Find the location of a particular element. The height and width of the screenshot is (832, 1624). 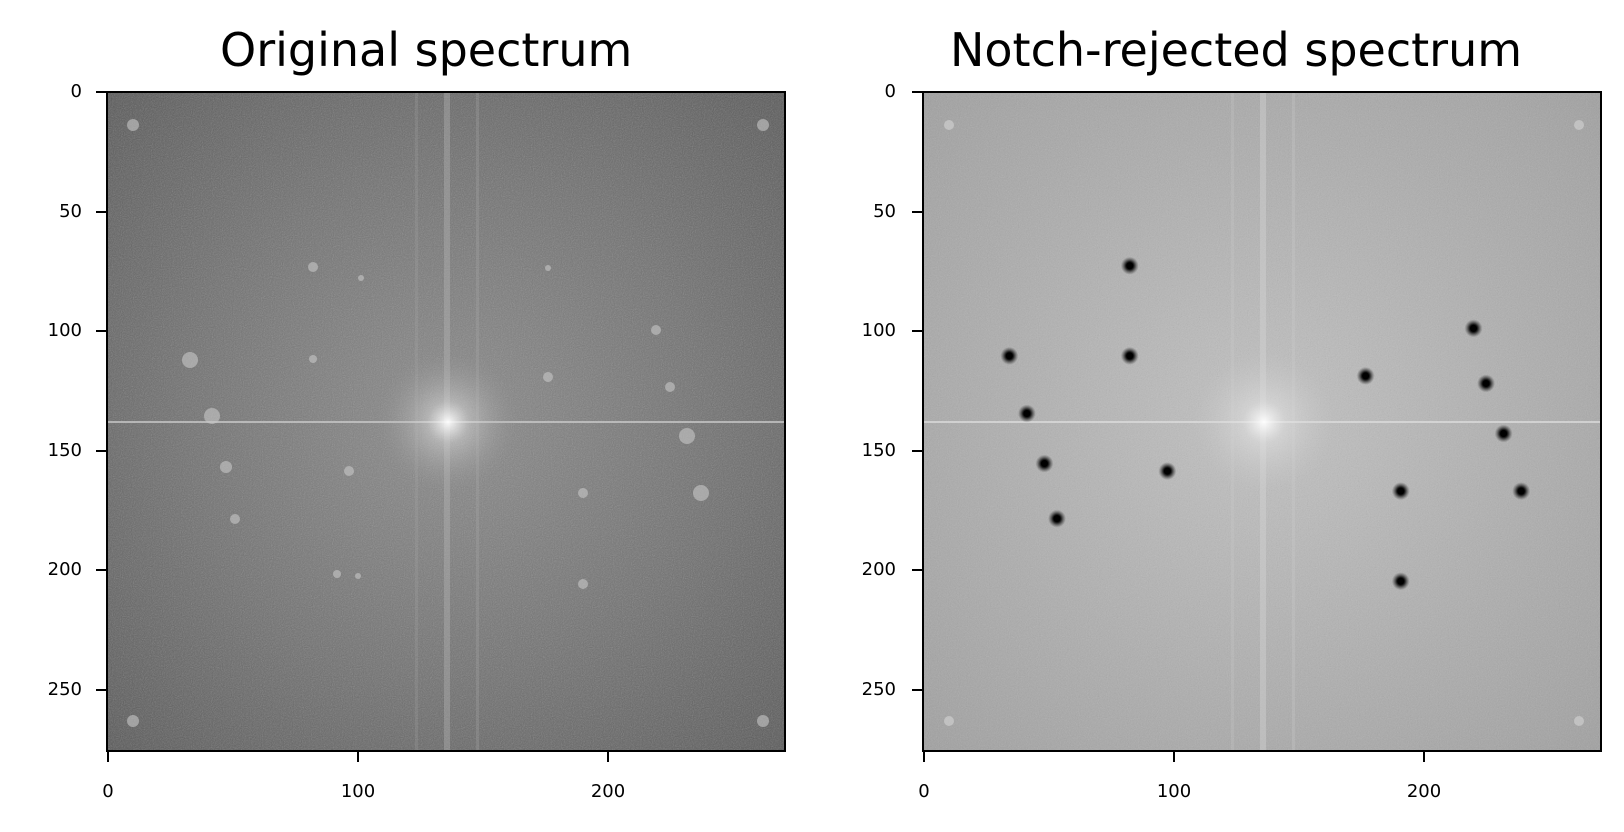

panel-title: Notch-rejected spectrum is located at coordinates (1236, 50).